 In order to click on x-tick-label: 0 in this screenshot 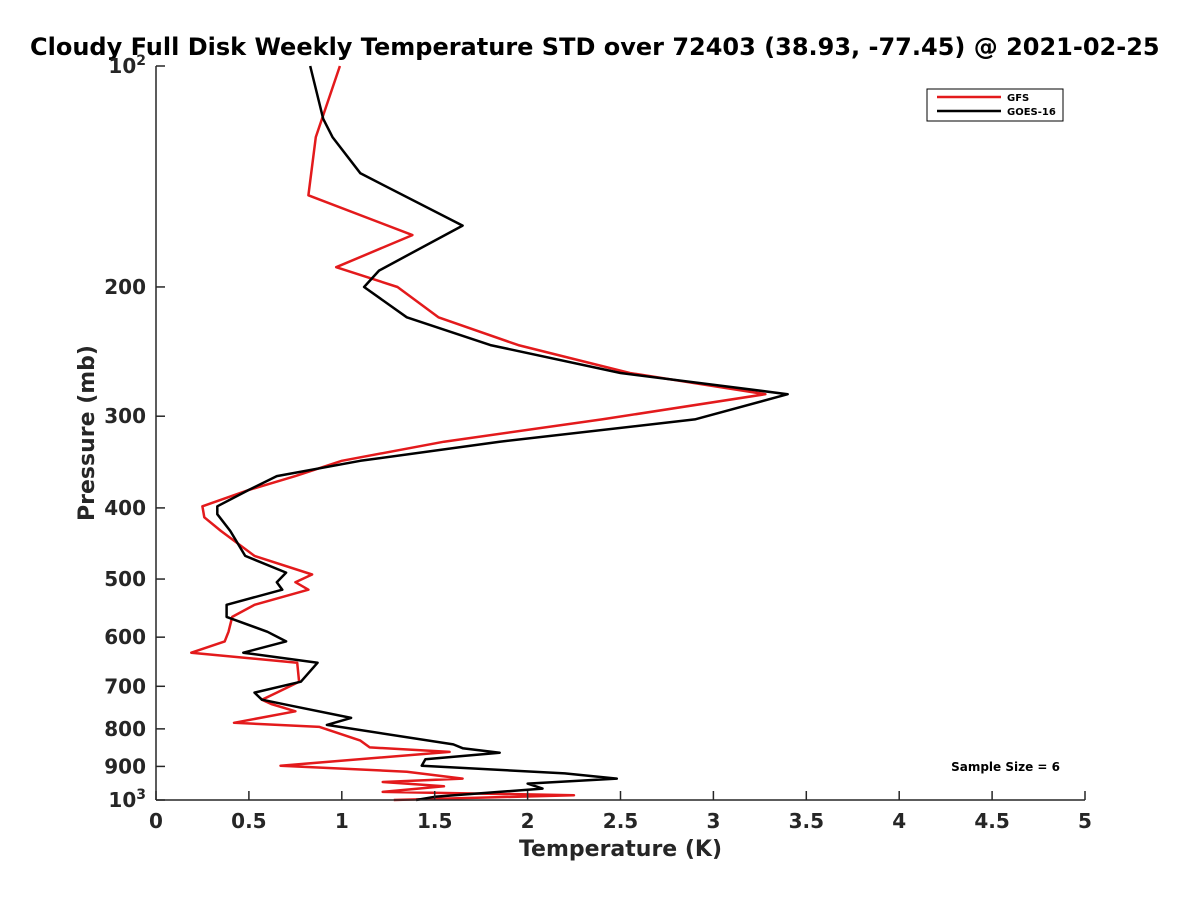, I will do `click(156, 821)`.